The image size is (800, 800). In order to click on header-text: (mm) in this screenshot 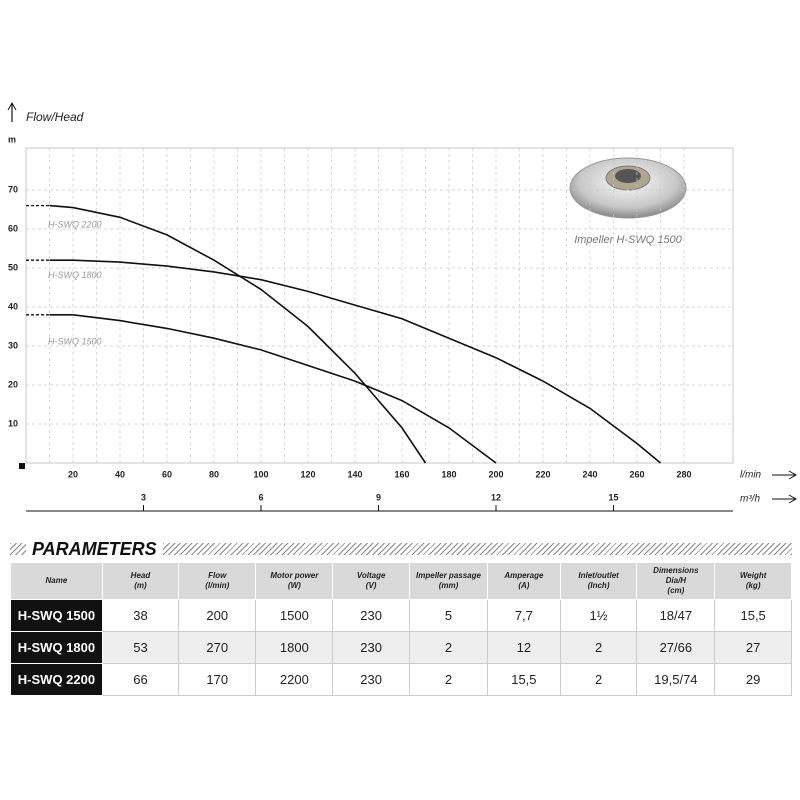, I will do `click(448, 585)`.